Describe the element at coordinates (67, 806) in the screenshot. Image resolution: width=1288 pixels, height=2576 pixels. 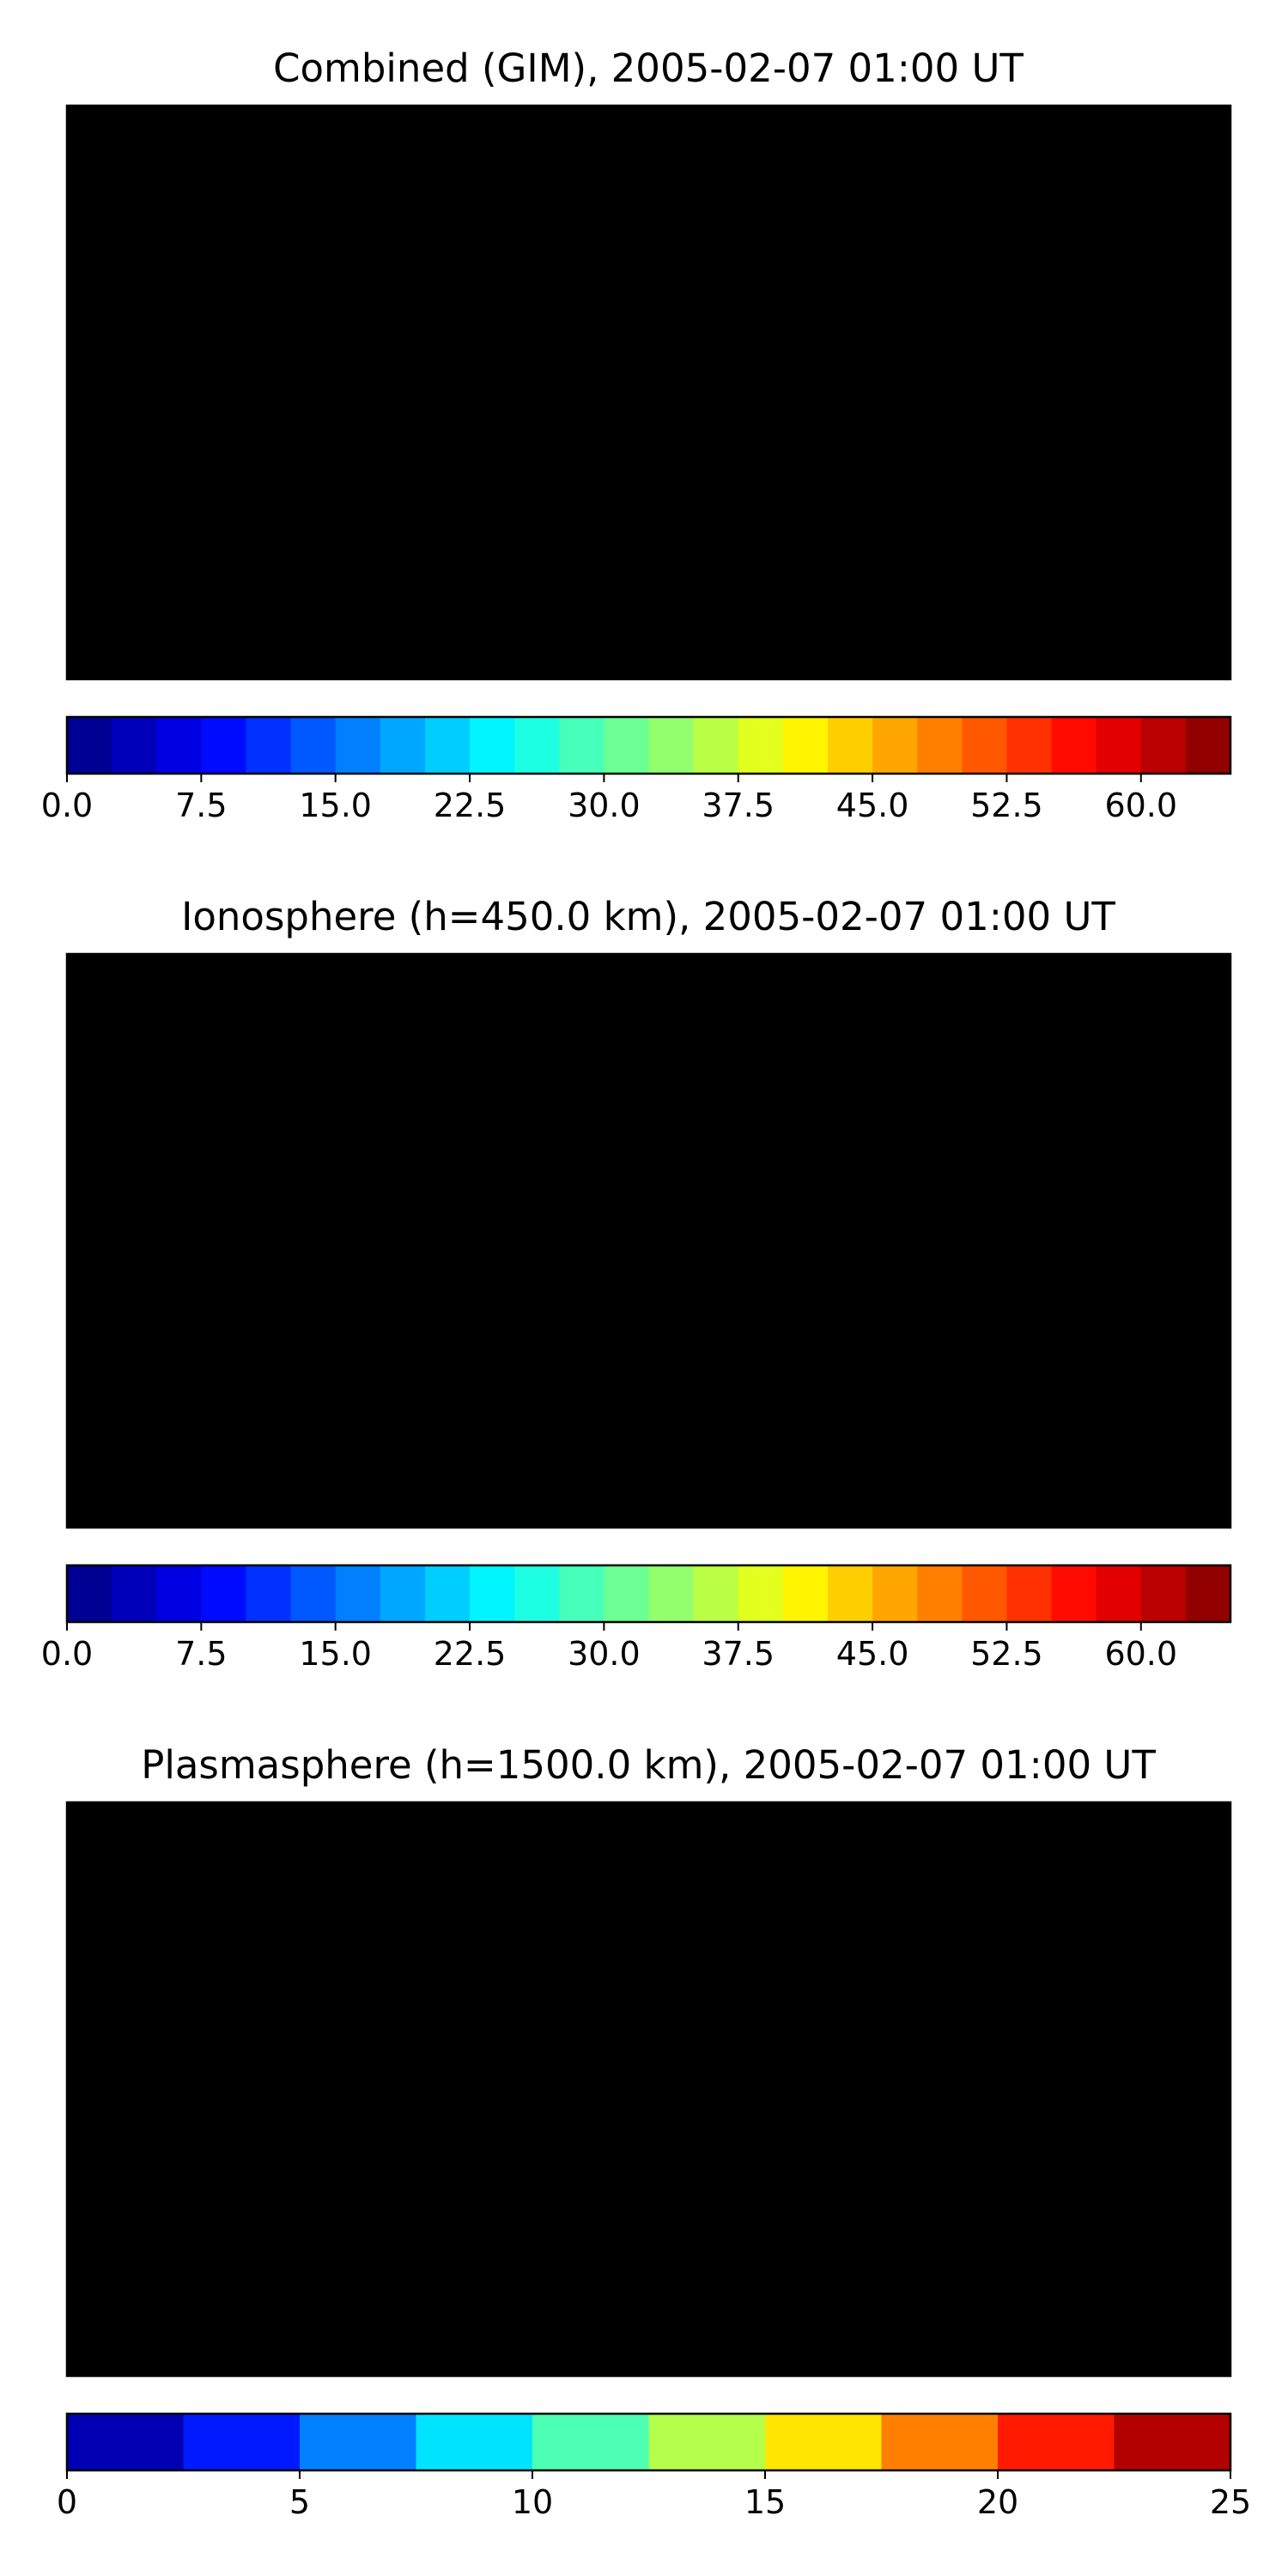
I see `colorbar-tick-label: 0.0` at that location.